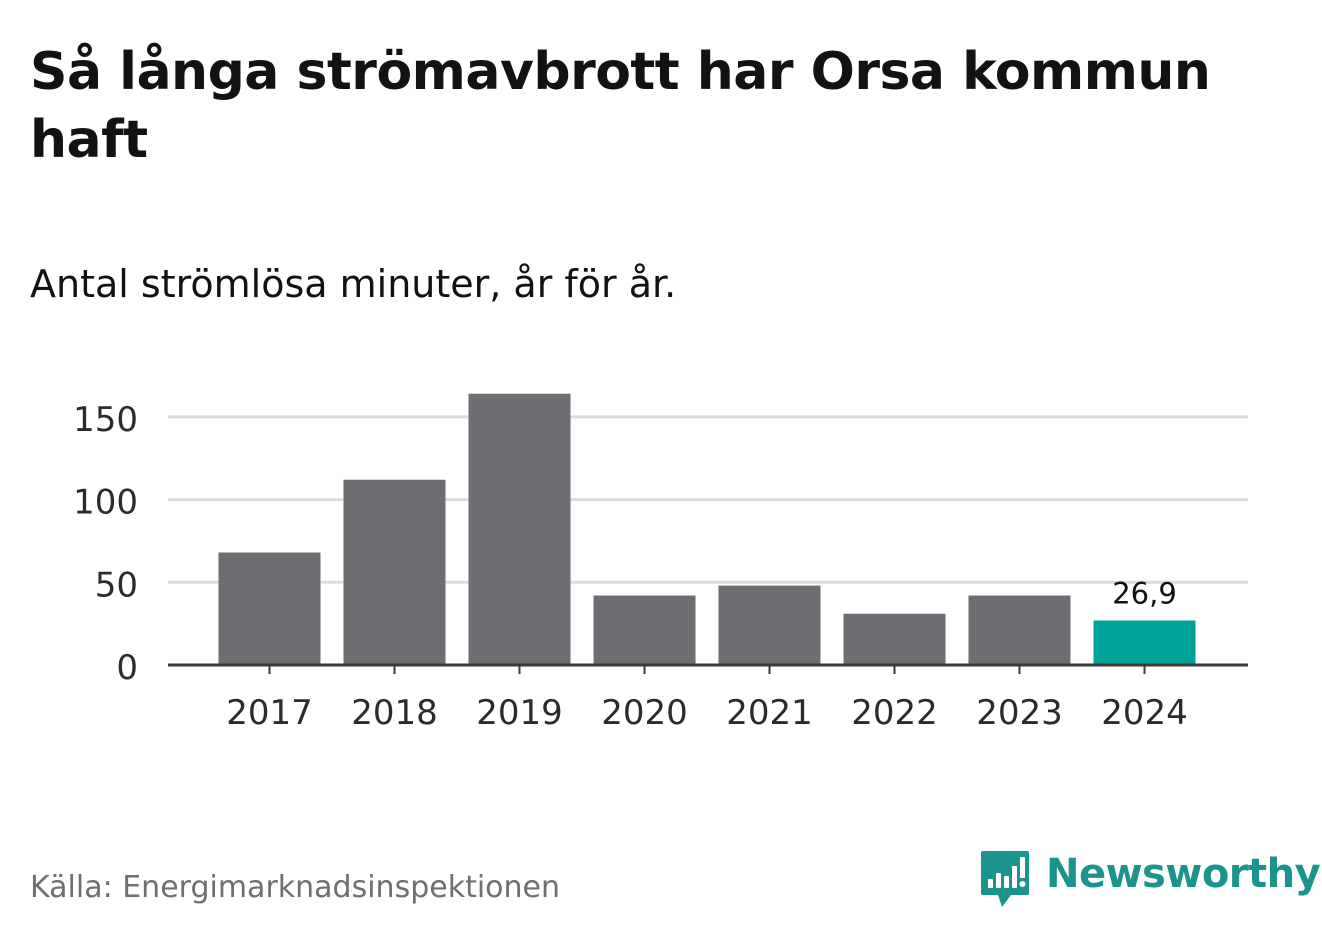  What do you see at coordinates (295, 887) in the screenshot?
I see `source-note: Källa: Energimarknadsinspektionen` at bounding box center [295, 887].